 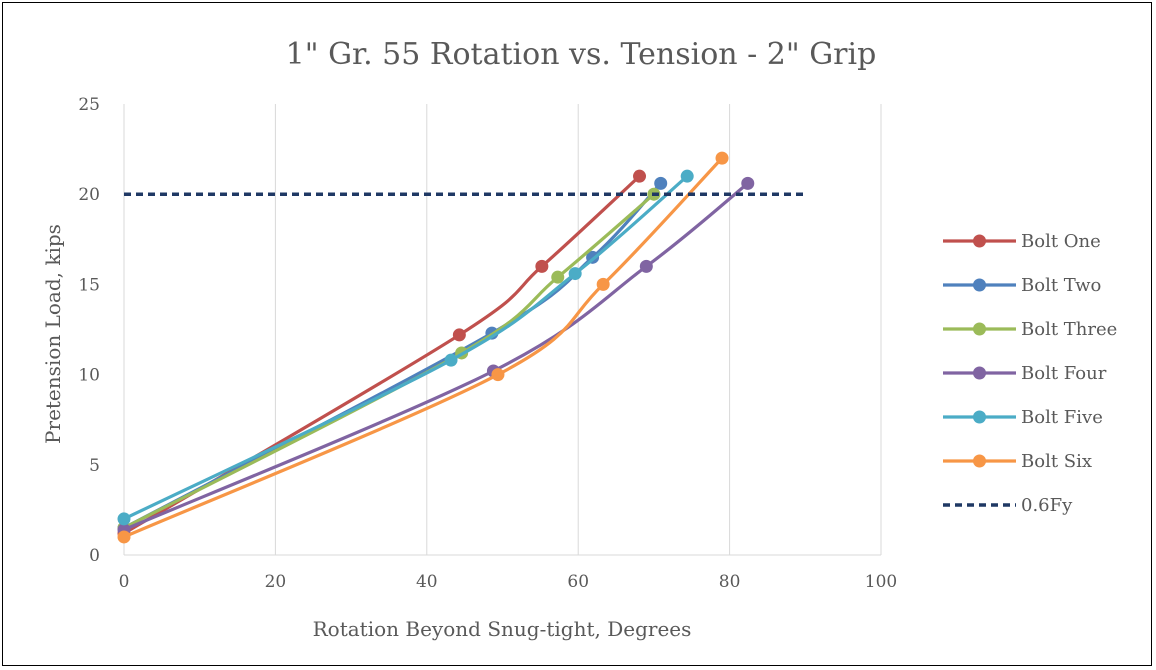 What do you see at coordinates (1069, 329) in the screenshot?
I see `legend-label-bolt-three: Bolt Three` at bounding box center [1069, 329].